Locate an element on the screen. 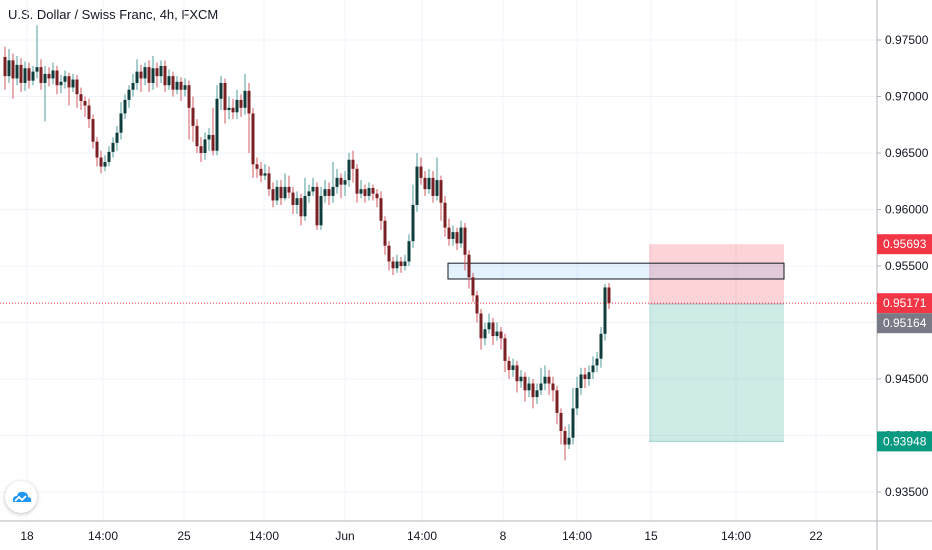 The image size is (932, 550). x-tick-label: 22 is located at coordinates (816, 536).